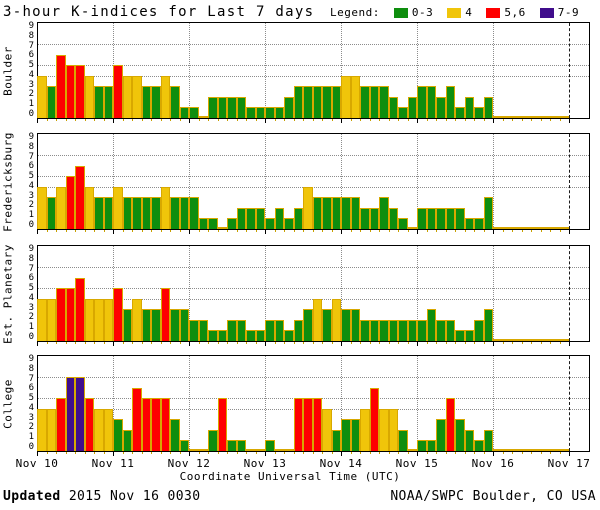 The width and height of the screenshot is (600, 510). What do you see at coordinates (31, 359) in the screenshot?
I see `y-tick-label: 9` at bounding box center [31, 359].